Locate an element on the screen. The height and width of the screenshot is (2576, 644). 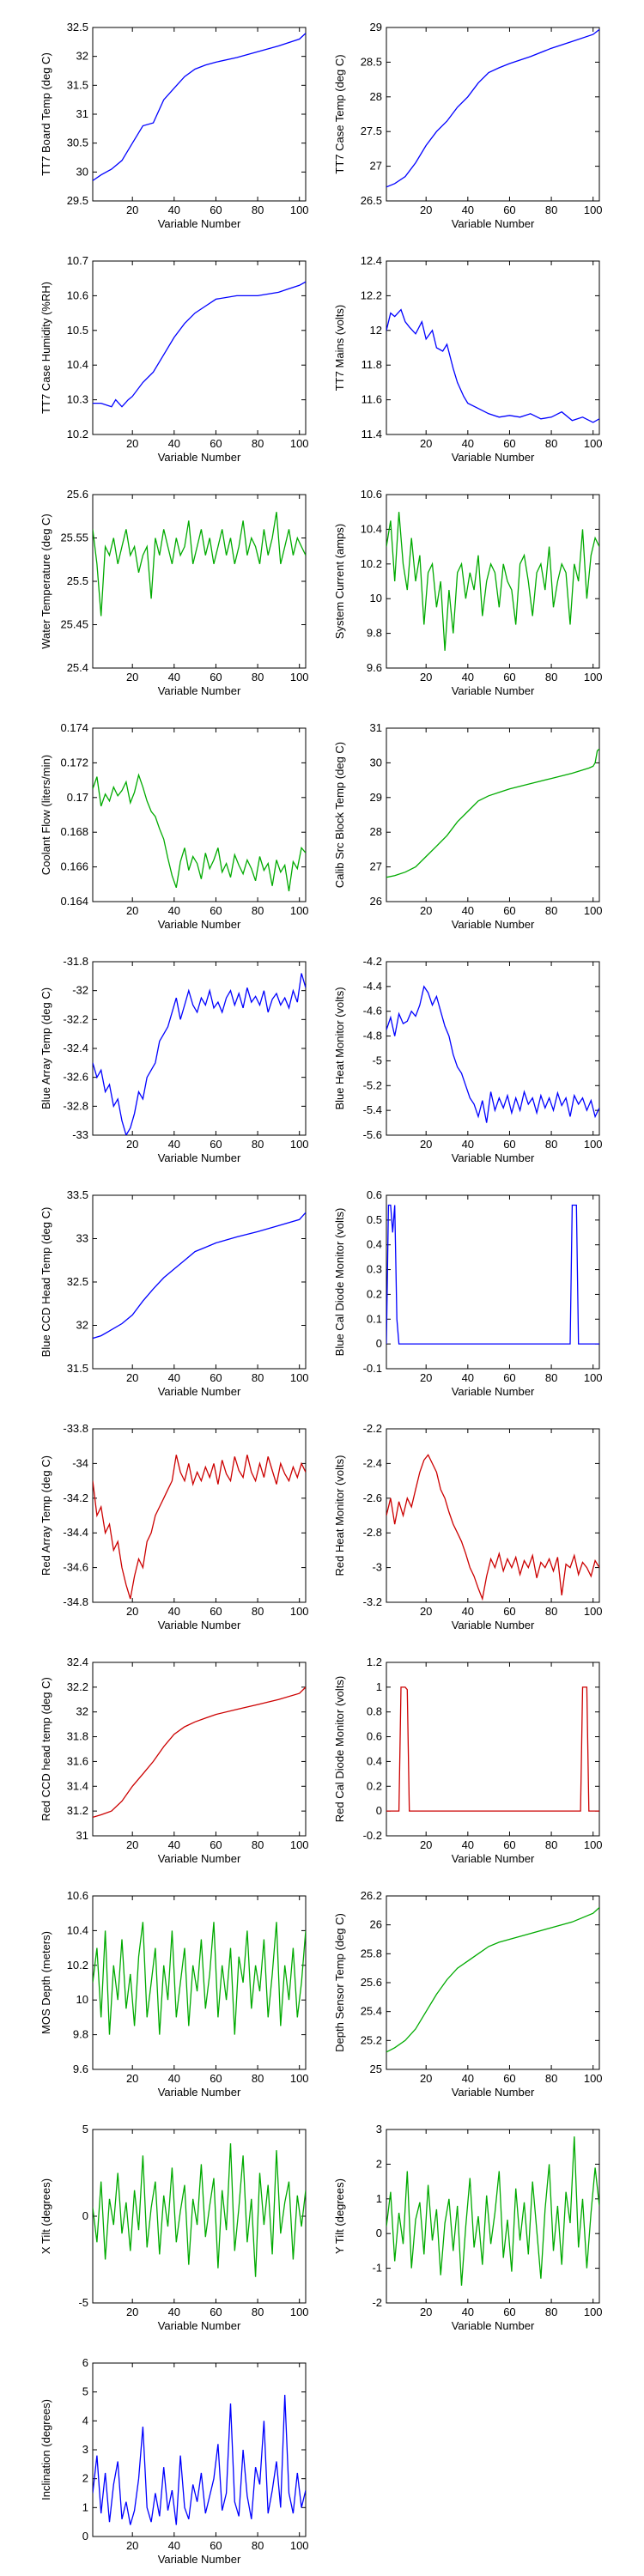
y-tick-label: 29.5 is located at coordinates (77, 201).